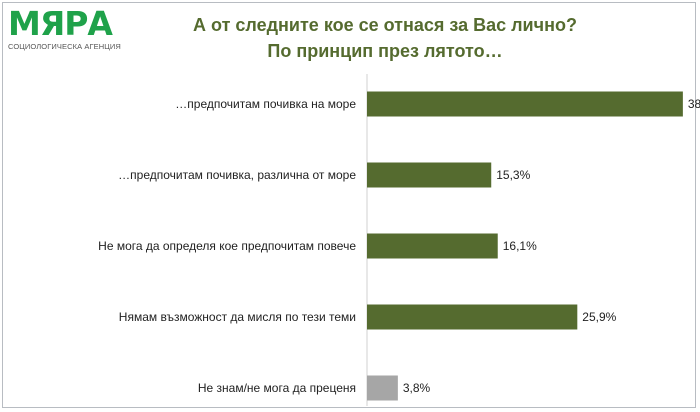 This screenshot has height=412, width=700. I want to click on value-label: 15,3%, so click(513, 175).